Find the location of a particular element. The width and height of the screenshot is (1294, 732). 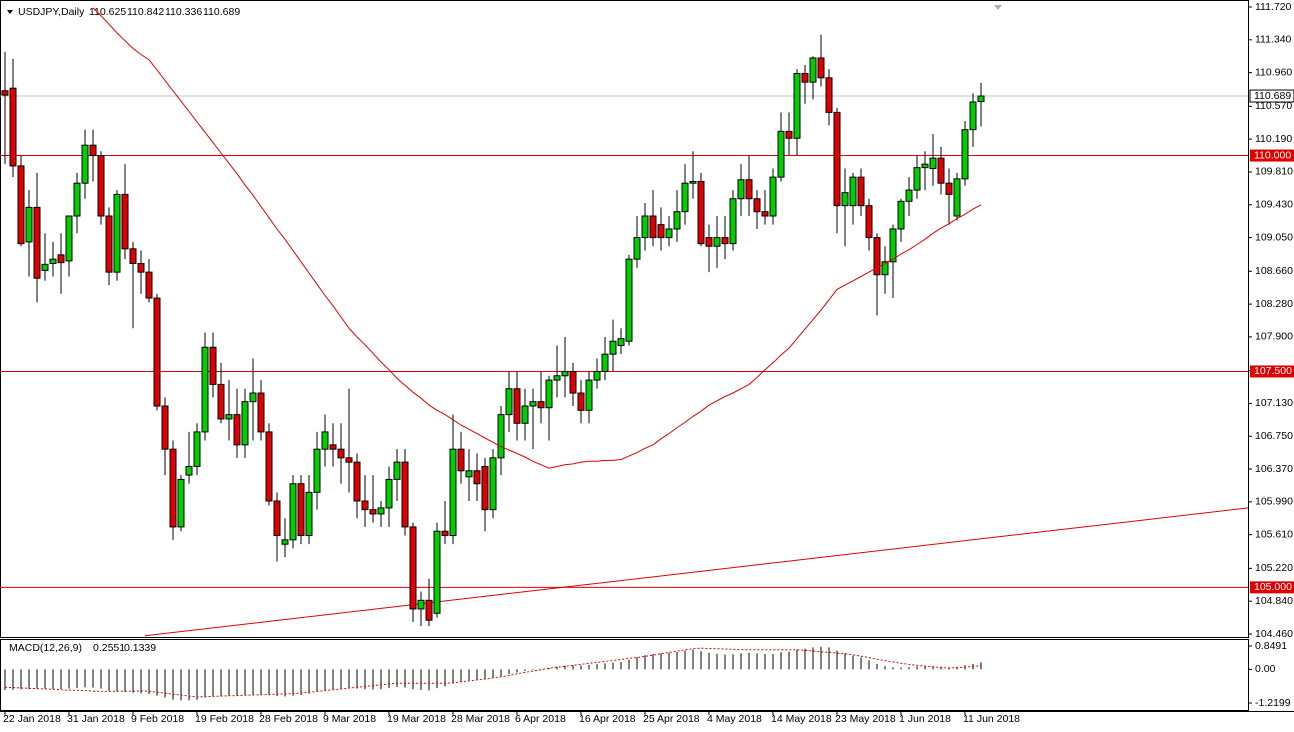

y-tick-label: 107.130 is located at coordinates (1274, 403).